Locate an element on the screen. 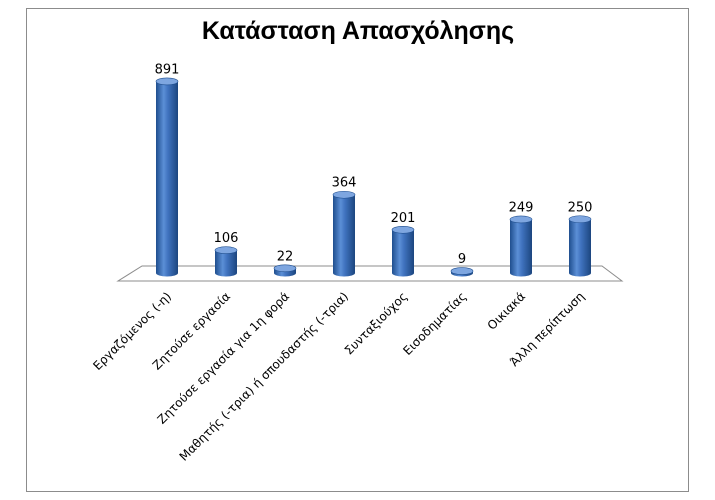  data-label: 891 is located at coordinates (167, 69).